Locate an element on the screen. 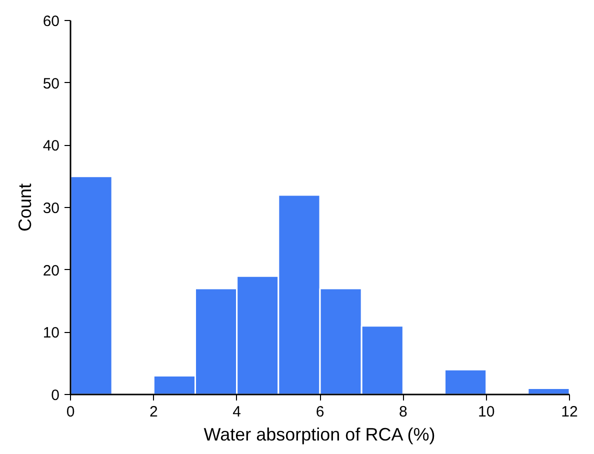 The height and width of the screenshot is (454, 594). y-tick-label: 40 is located at coordinates (51, 146).